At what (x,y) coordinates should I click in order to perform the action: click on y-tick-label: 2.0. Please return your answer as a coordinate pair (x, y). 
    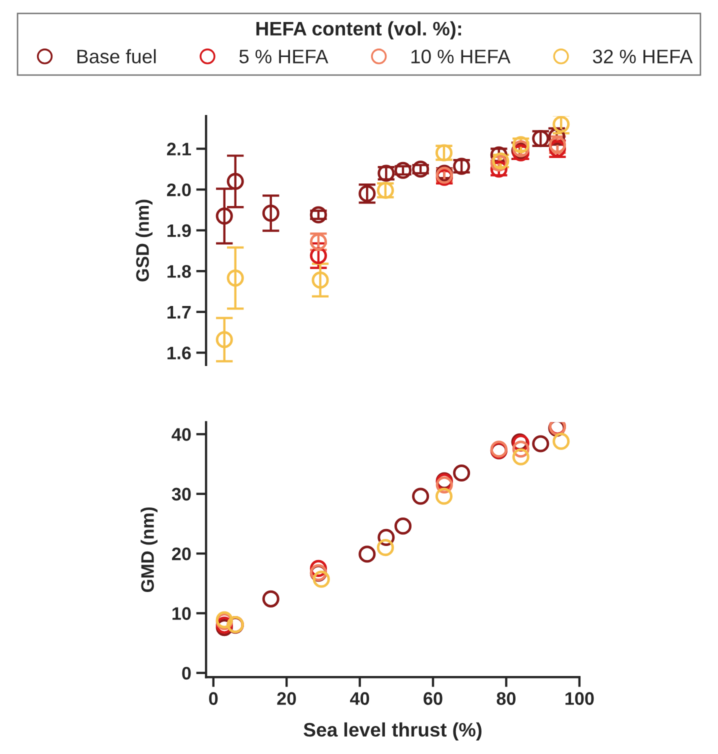
    Looking at the image, I should click on (179, 189).